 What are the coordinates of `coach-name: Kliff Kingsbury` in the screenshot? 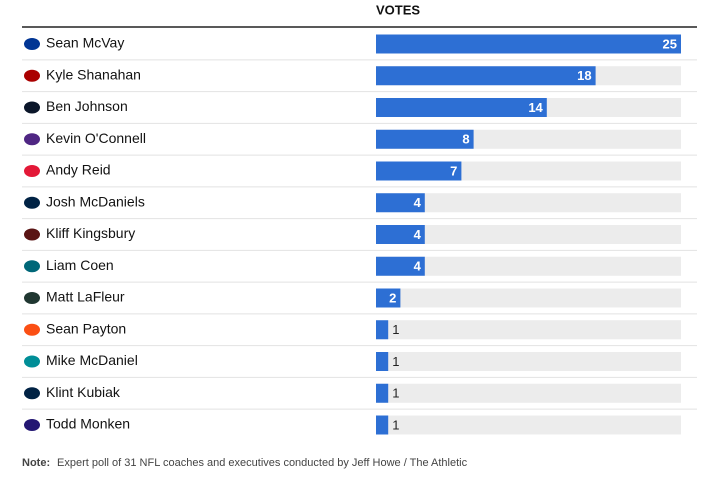 It's located at (90, 233).